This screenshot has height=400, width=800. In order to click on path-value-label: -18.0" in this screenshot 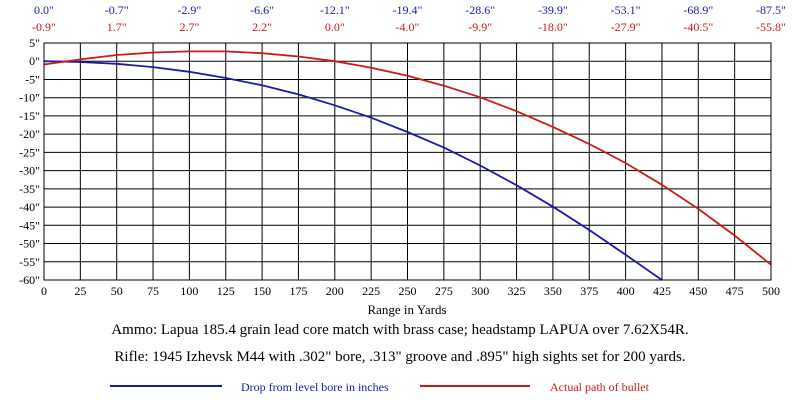, I will do `click(553, 27)`.